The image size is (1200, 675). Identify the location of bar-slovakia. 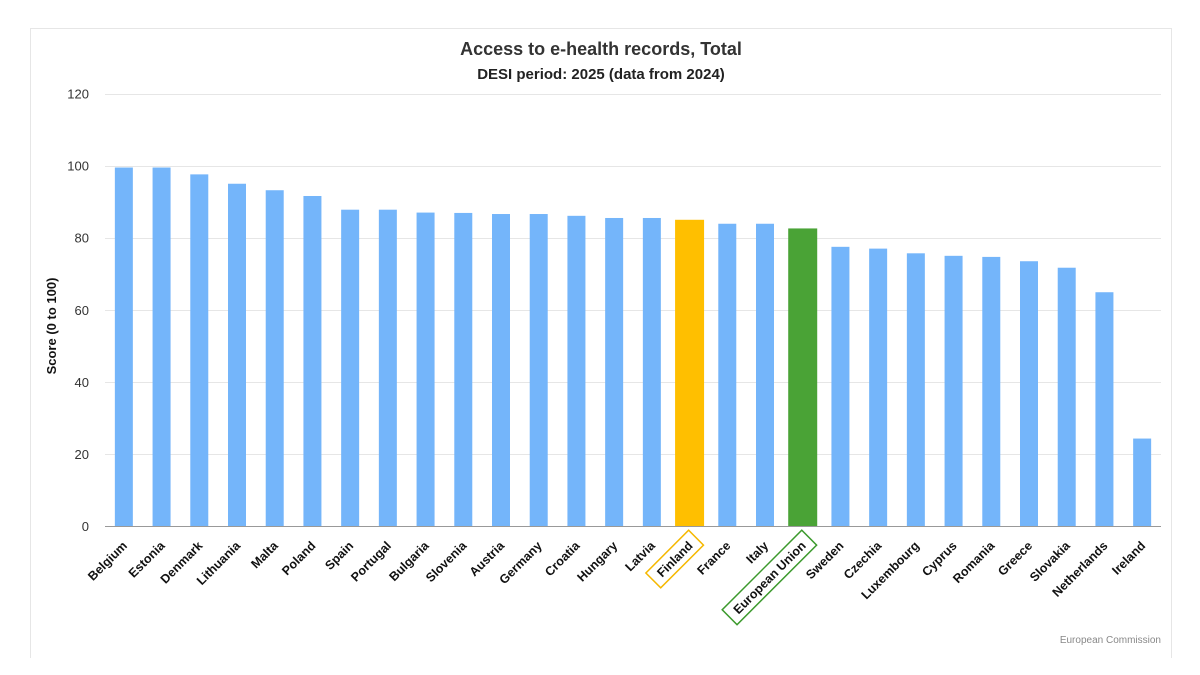
(1066, 397).